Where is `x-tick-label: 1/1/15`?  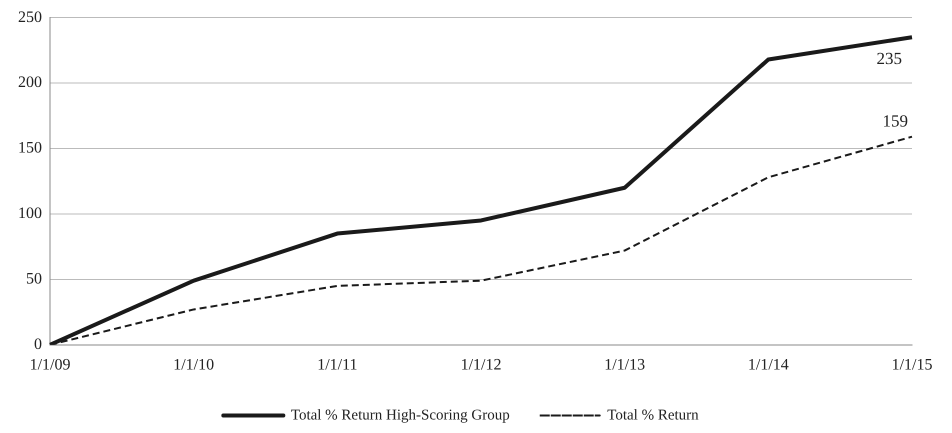
x-tick-label: 1/1/15 is located at coordinates (912, 365).